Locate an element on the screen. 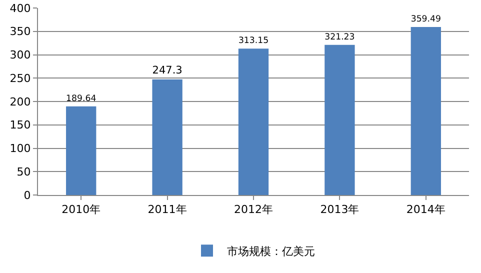  x-tick-label: 2012年 is located at coordinates (253, 209).